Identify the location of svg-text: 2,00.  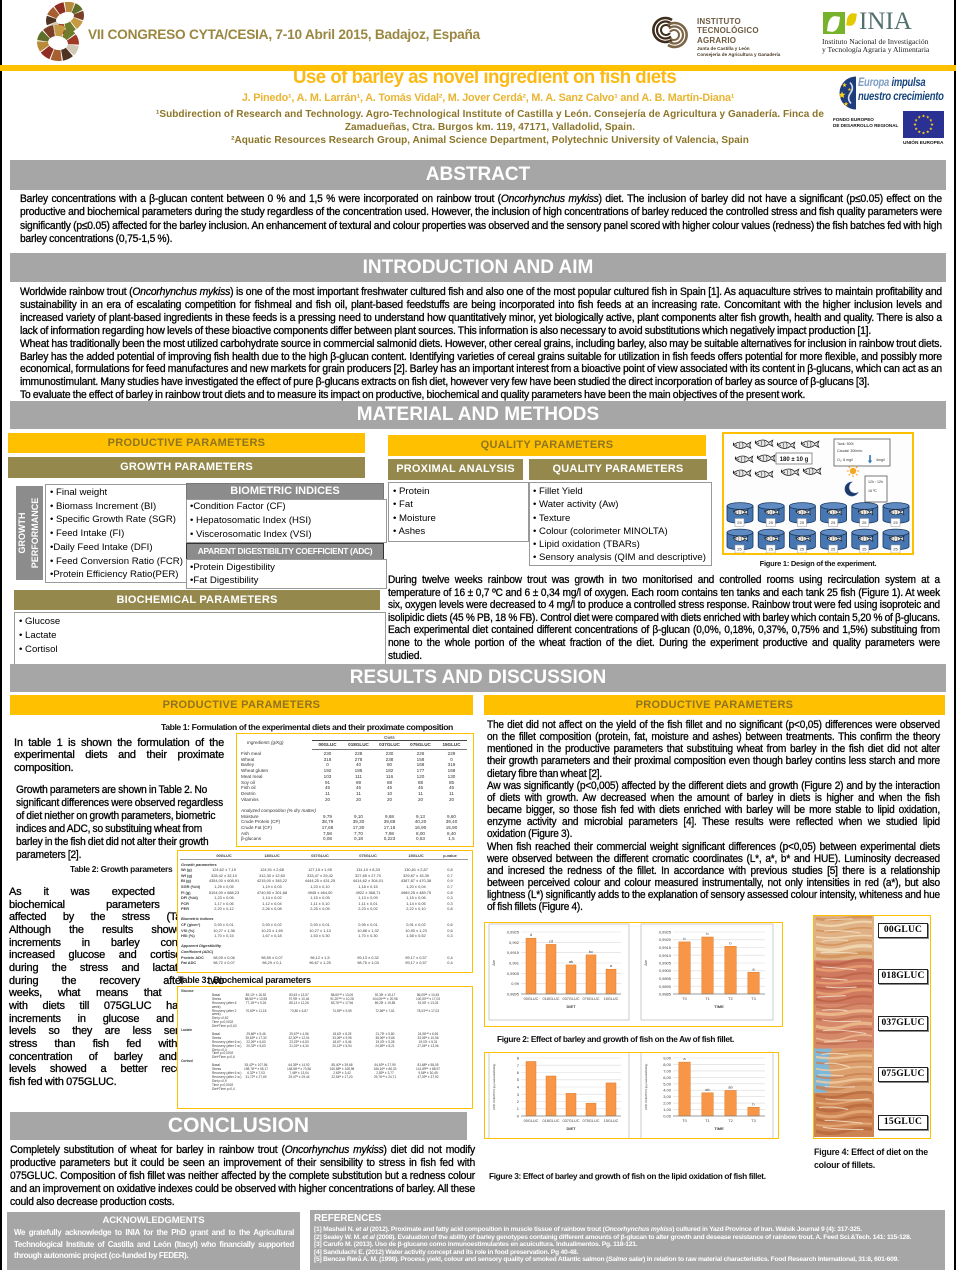
(667, 1103).